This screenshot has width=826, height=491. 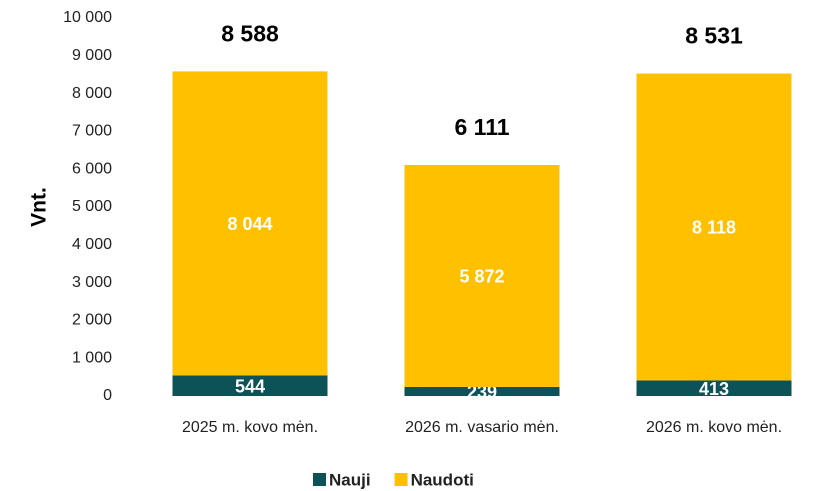 I want to click on value-label: 5 872, so click(x=481, y=277).